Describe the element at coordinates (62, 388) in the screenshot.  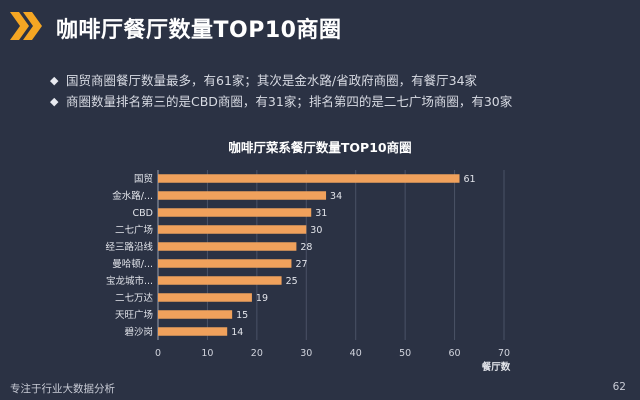
I see `footer-tagline: 专注于行业大数据分析` at that location.